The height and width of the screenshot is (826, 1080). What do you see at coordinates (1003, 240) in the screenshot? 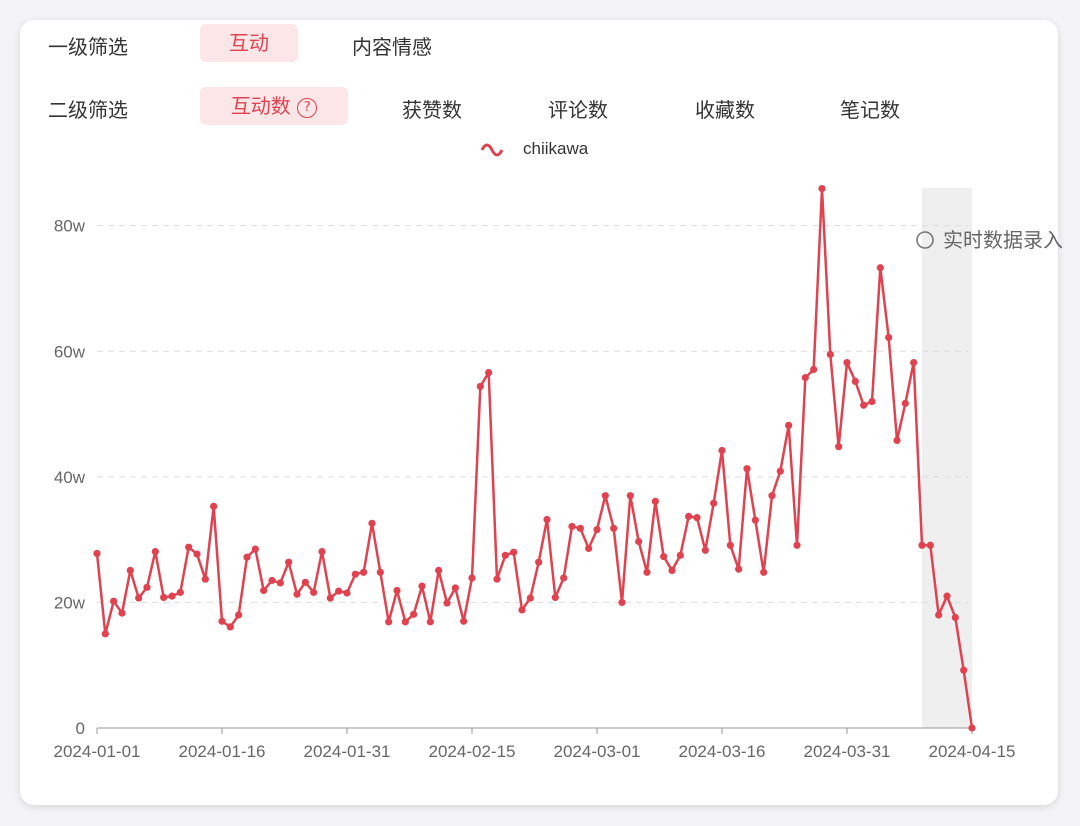
I see `annotation-text: 实时数据录入` at bounding box center [1003, 240].